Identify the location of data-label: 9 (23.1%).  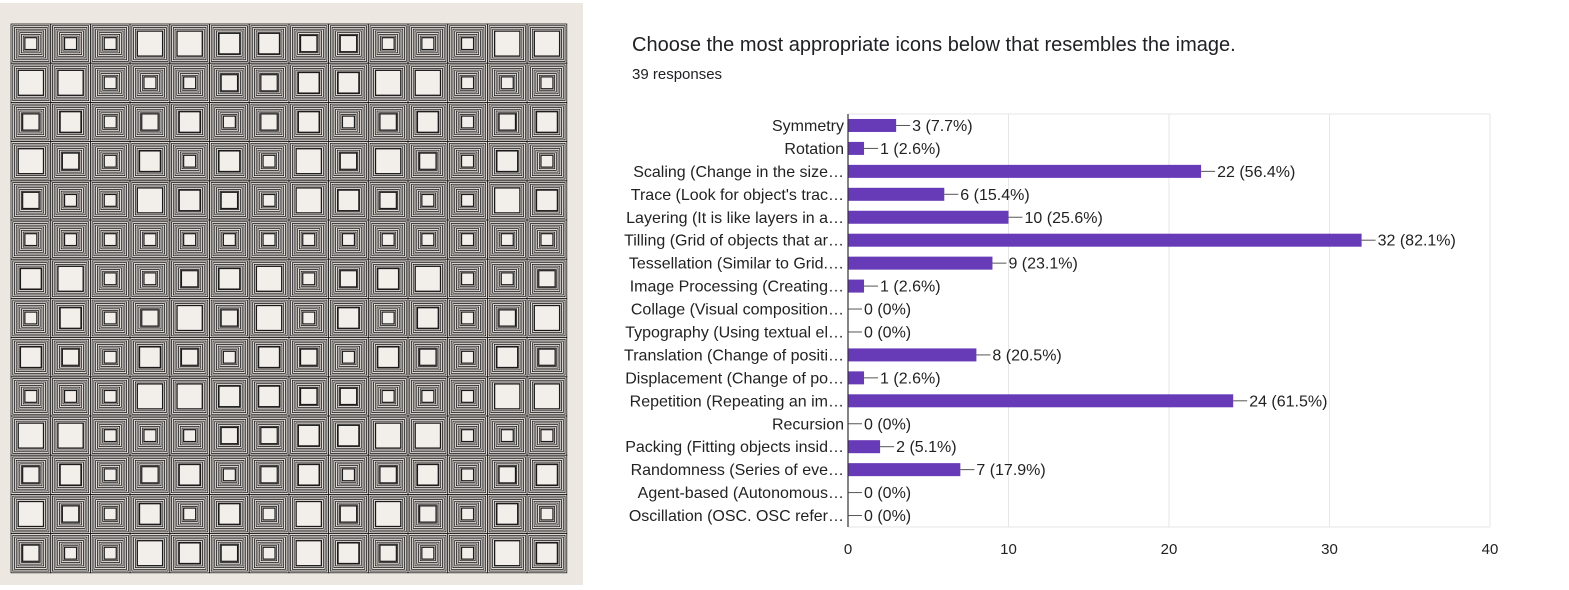
(1042, 264).